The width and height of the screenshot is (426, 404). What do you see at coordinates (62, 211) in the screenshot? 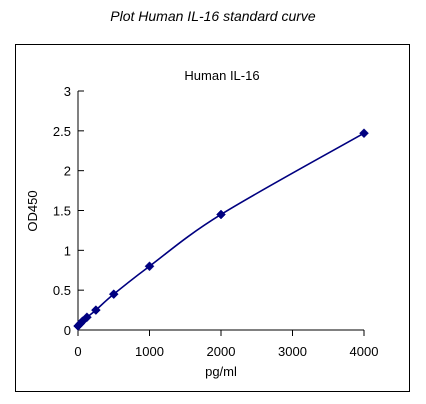
I see `y-tick-label: 1.5` at bounding box center [62, 211].